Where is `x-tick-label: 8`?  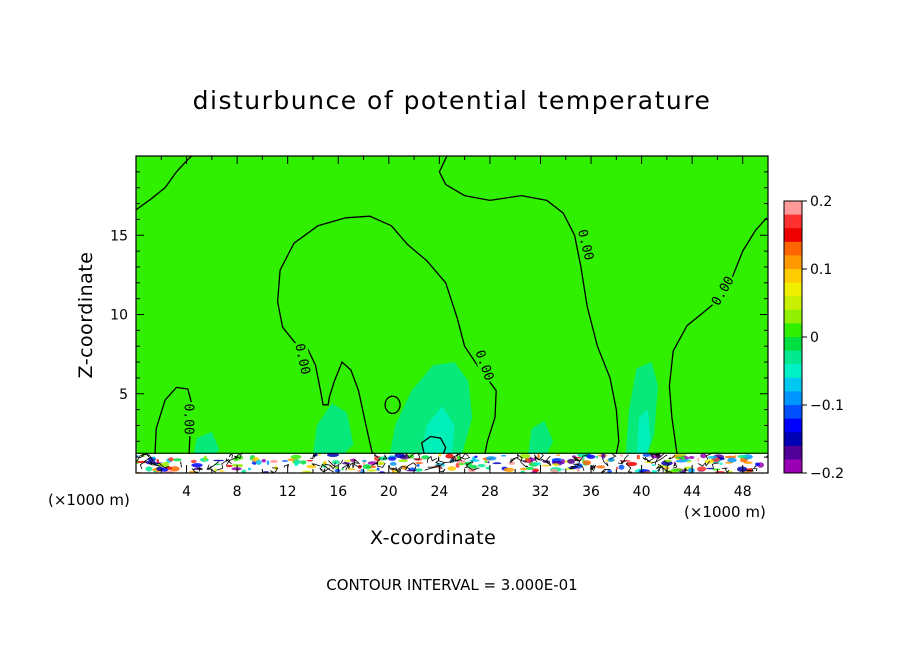
x-tick-label: 8 is located at coordinates (237, 492).